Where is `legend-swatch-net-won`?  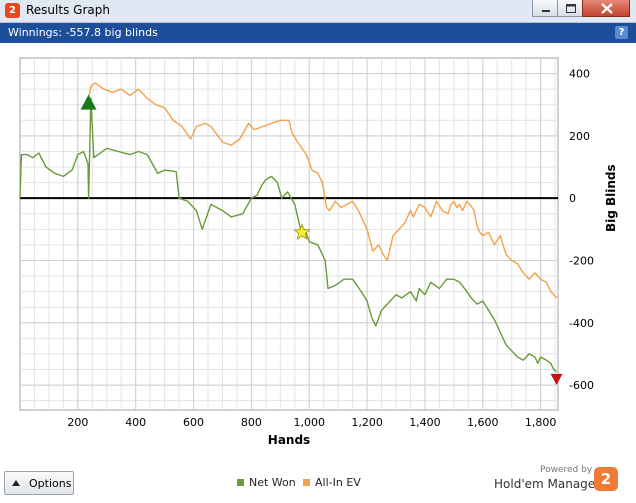 legend-swatch-net-won is located at coordinates (240, 482).